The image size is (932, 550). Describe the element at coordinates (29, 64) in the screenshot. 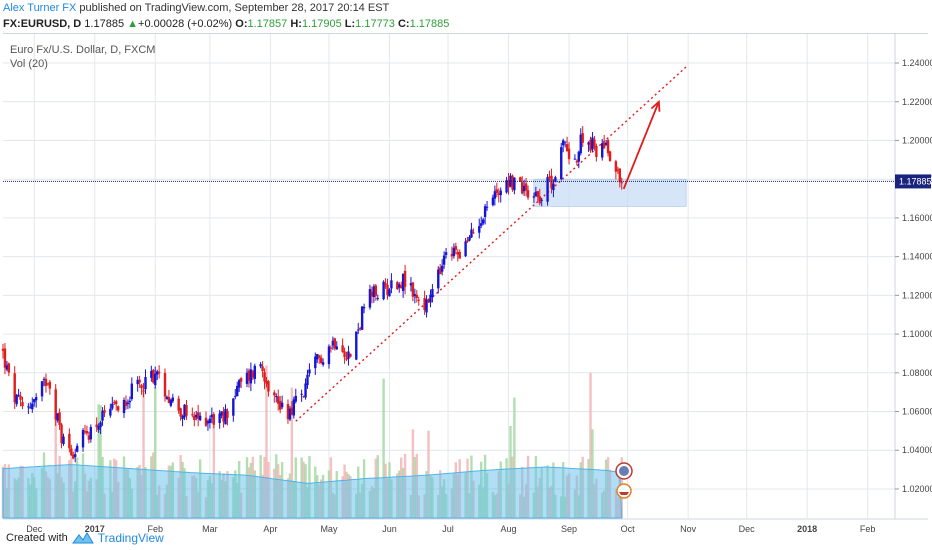

I see `volume-study-label: Vol (20)` at that location.